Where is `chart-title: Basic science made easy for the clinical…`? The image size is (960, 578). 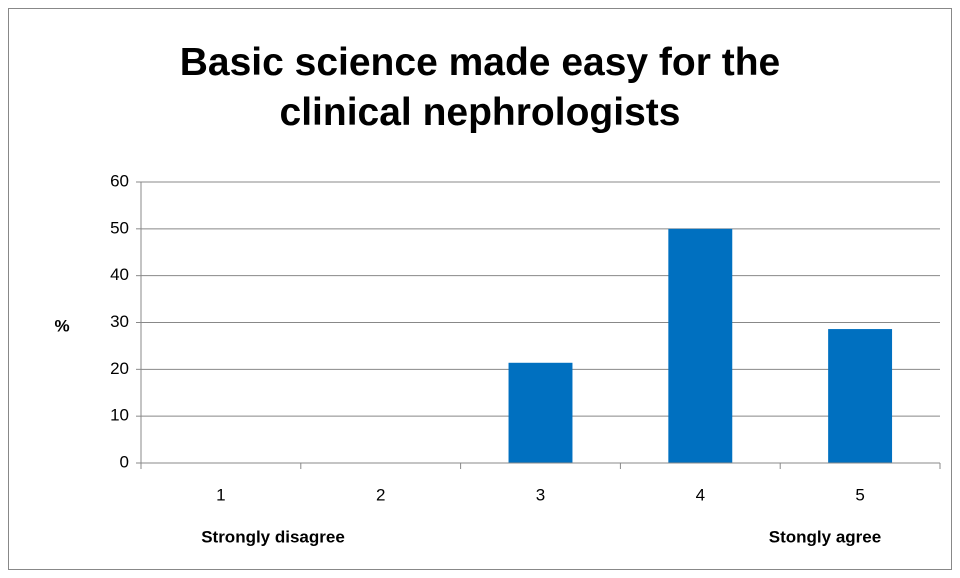 chart-title: Basic science made easy for the clinical… is located at coordinates (480, 87).